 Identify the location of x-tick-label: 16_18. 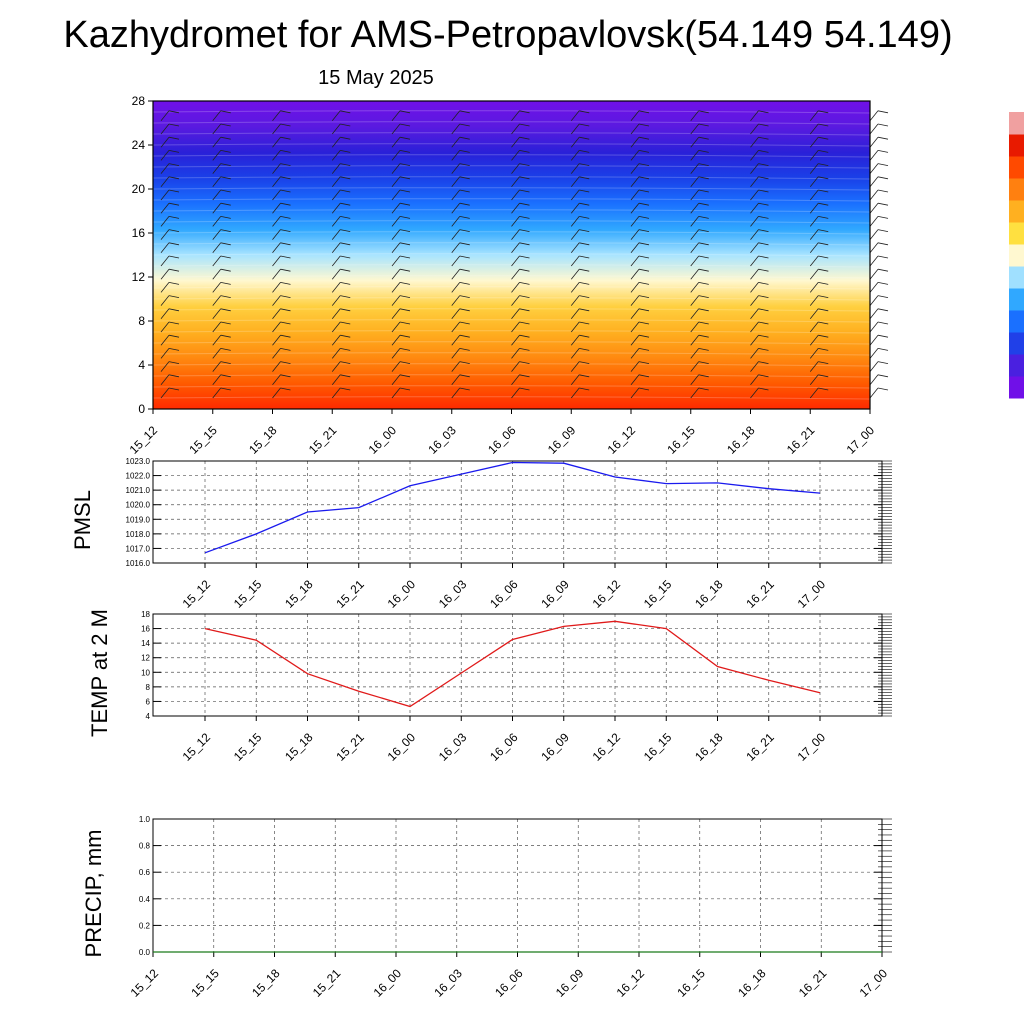
(709, 594).